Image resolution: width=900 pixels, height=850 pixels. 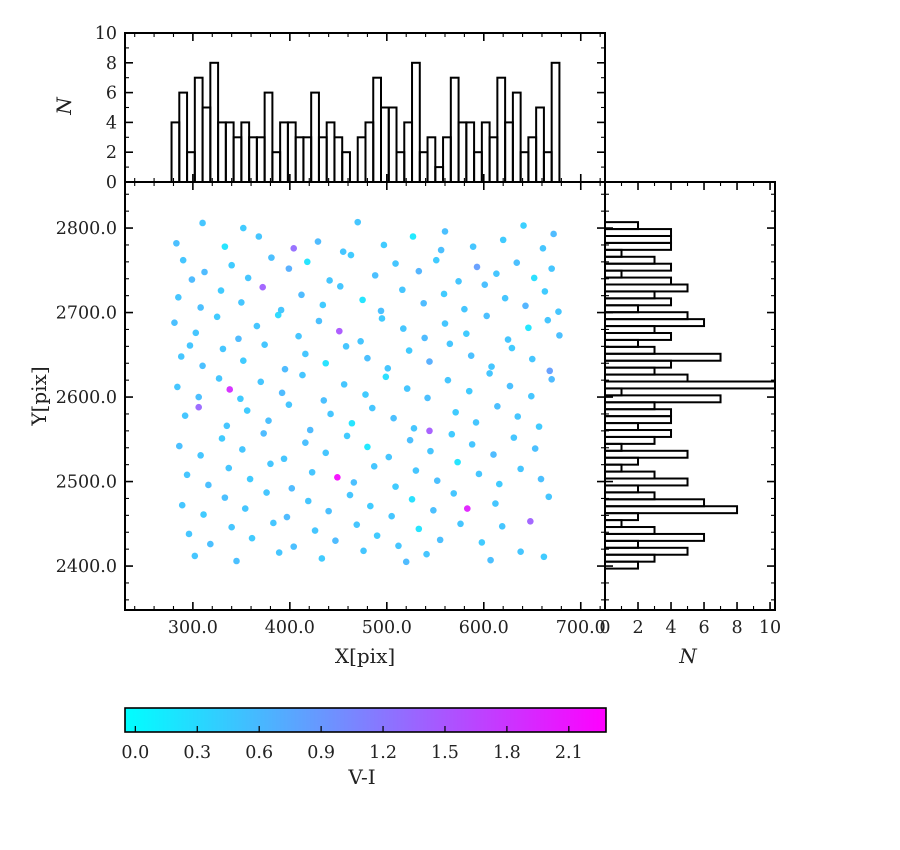 I want to click on x-axis-label: X[pix], so click(x=365, y=656).